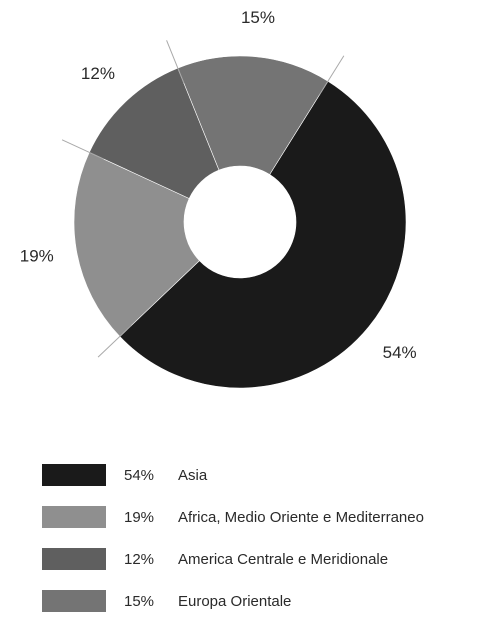  Describe the element at coordinates (139, 517) in the screenshot. I see `legend-percent-africa: 19%` at that location.